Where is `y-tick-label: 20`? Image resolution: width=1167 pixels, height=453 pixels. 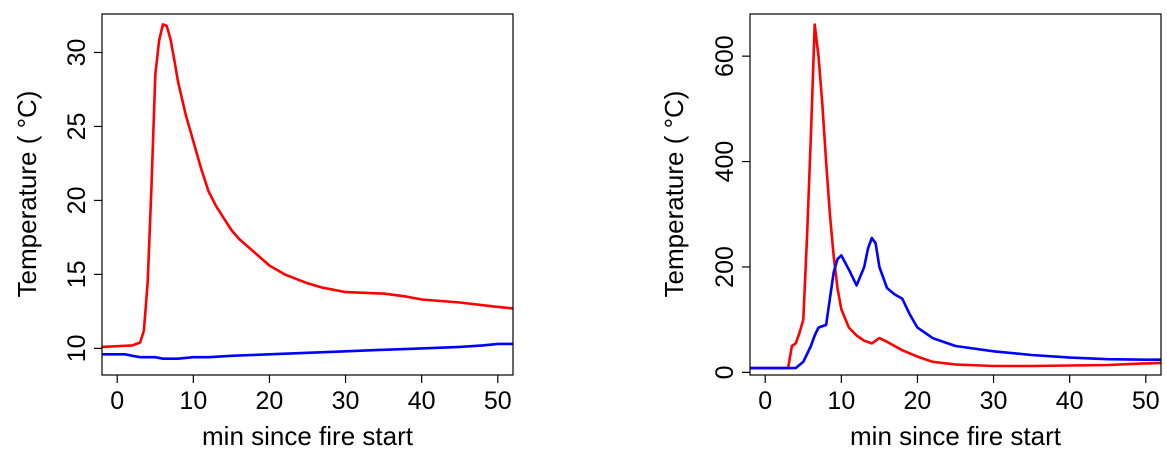 y-tick-label: 20 is located at coordinates (77, 201).